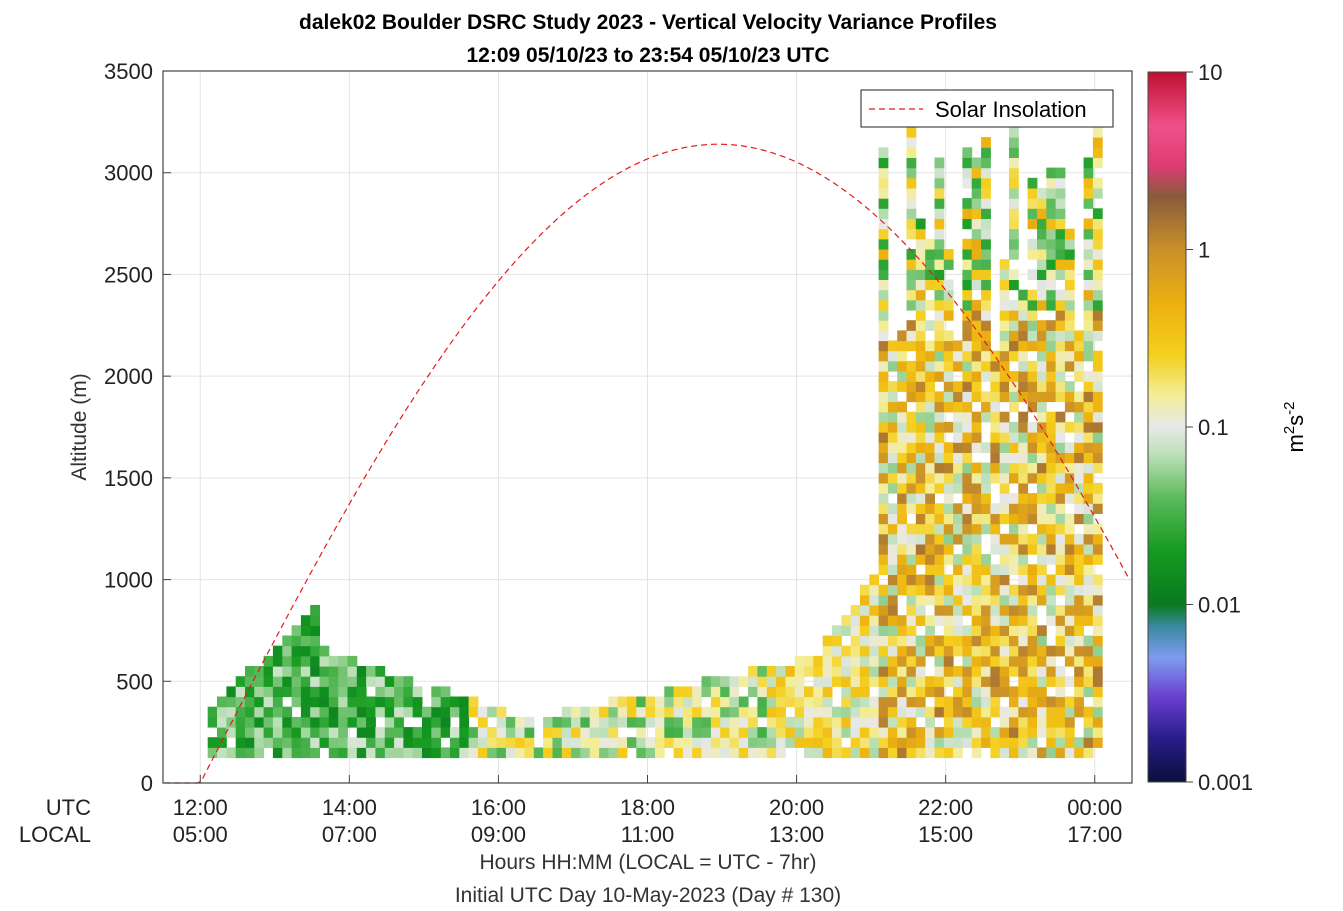 The height and width of the screenshot is (911, 1343). I want to click on x-tick-local-label: 11:00, so click(647, 834).